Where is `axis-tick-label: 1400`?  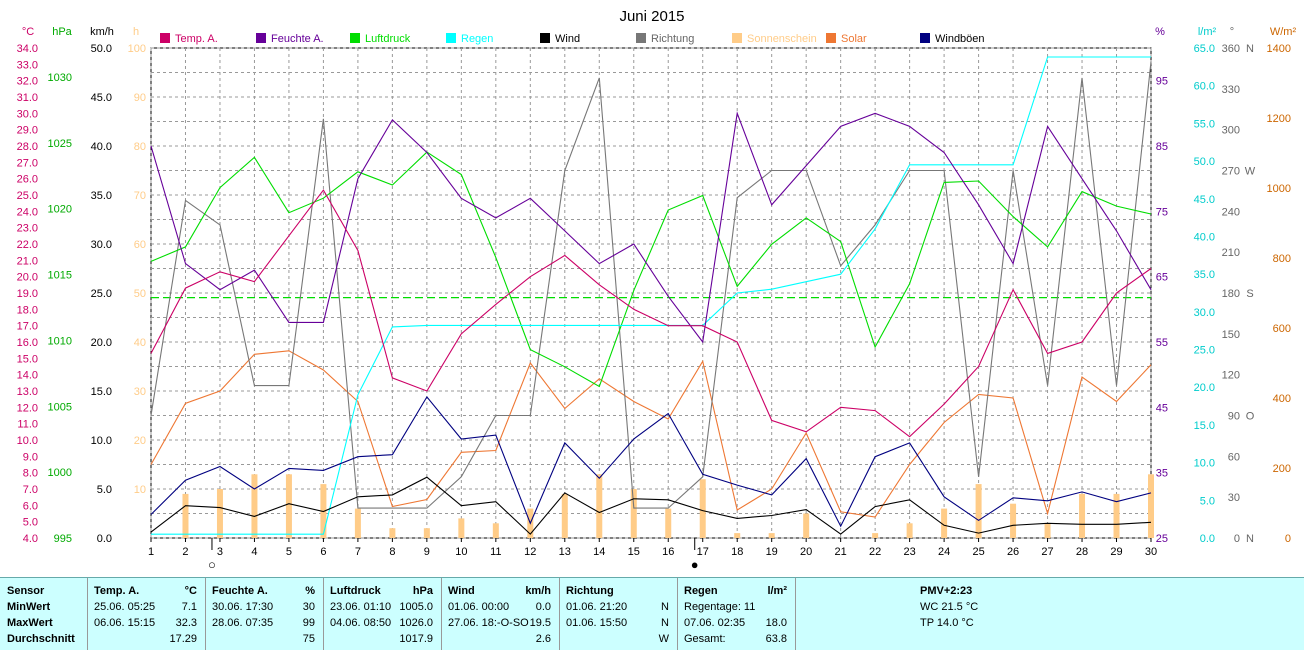
axis-tick-label: 1400 is located at coordinates (1279, 49).